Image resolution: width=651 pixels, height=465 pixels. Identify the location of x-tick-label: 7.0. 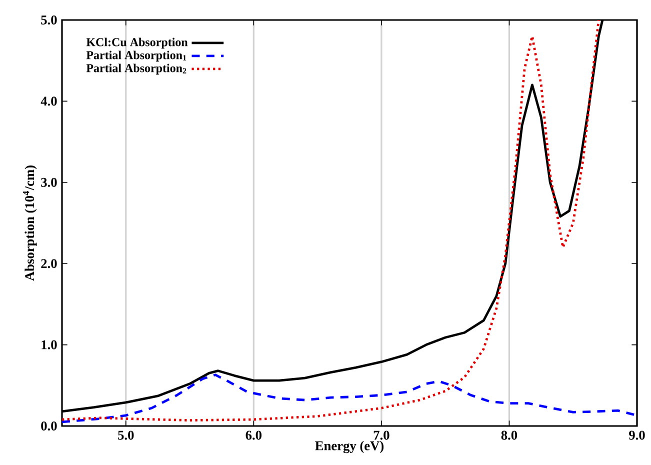
(382, 435).